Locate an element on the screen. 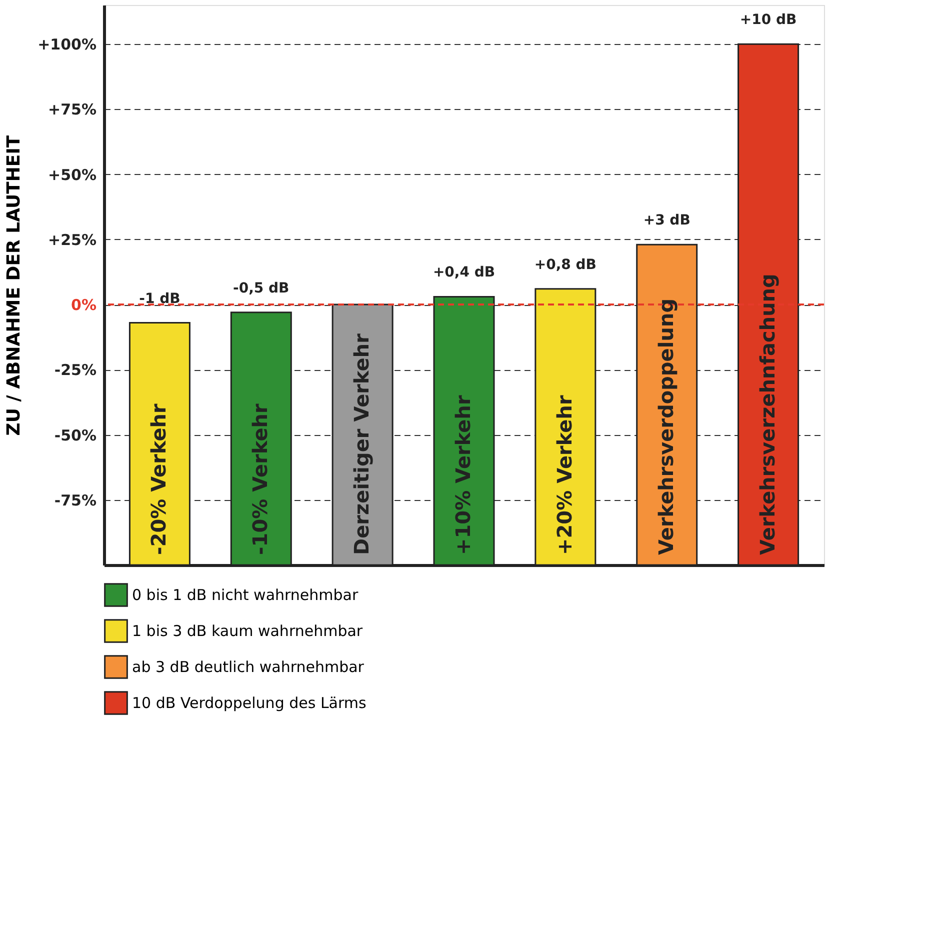 This screenshot has height=942, width=938. y-tick-label: -50% is located at coordinates (75, 435).